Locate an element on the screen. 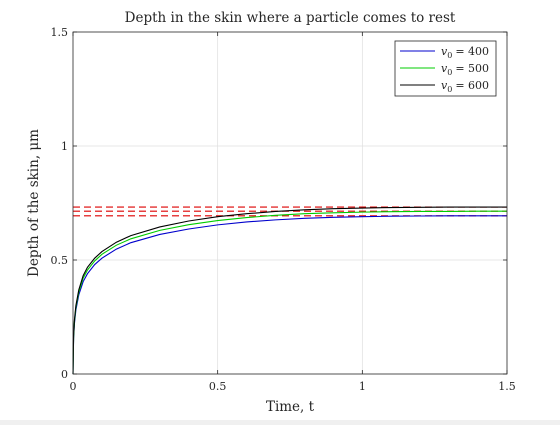  y-tick-label: 1.5 is located at coordinates (60, 32).